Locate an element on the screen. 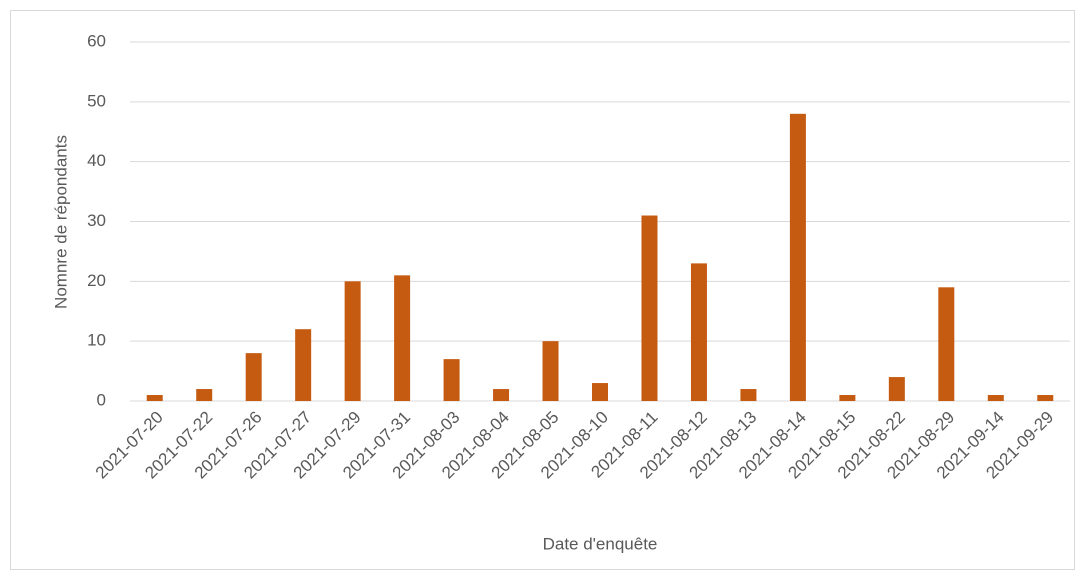 Image resolution: width=1085 pixels, height=581 pixels. y-tick-label: 40 is located at coordinates (96, 160).